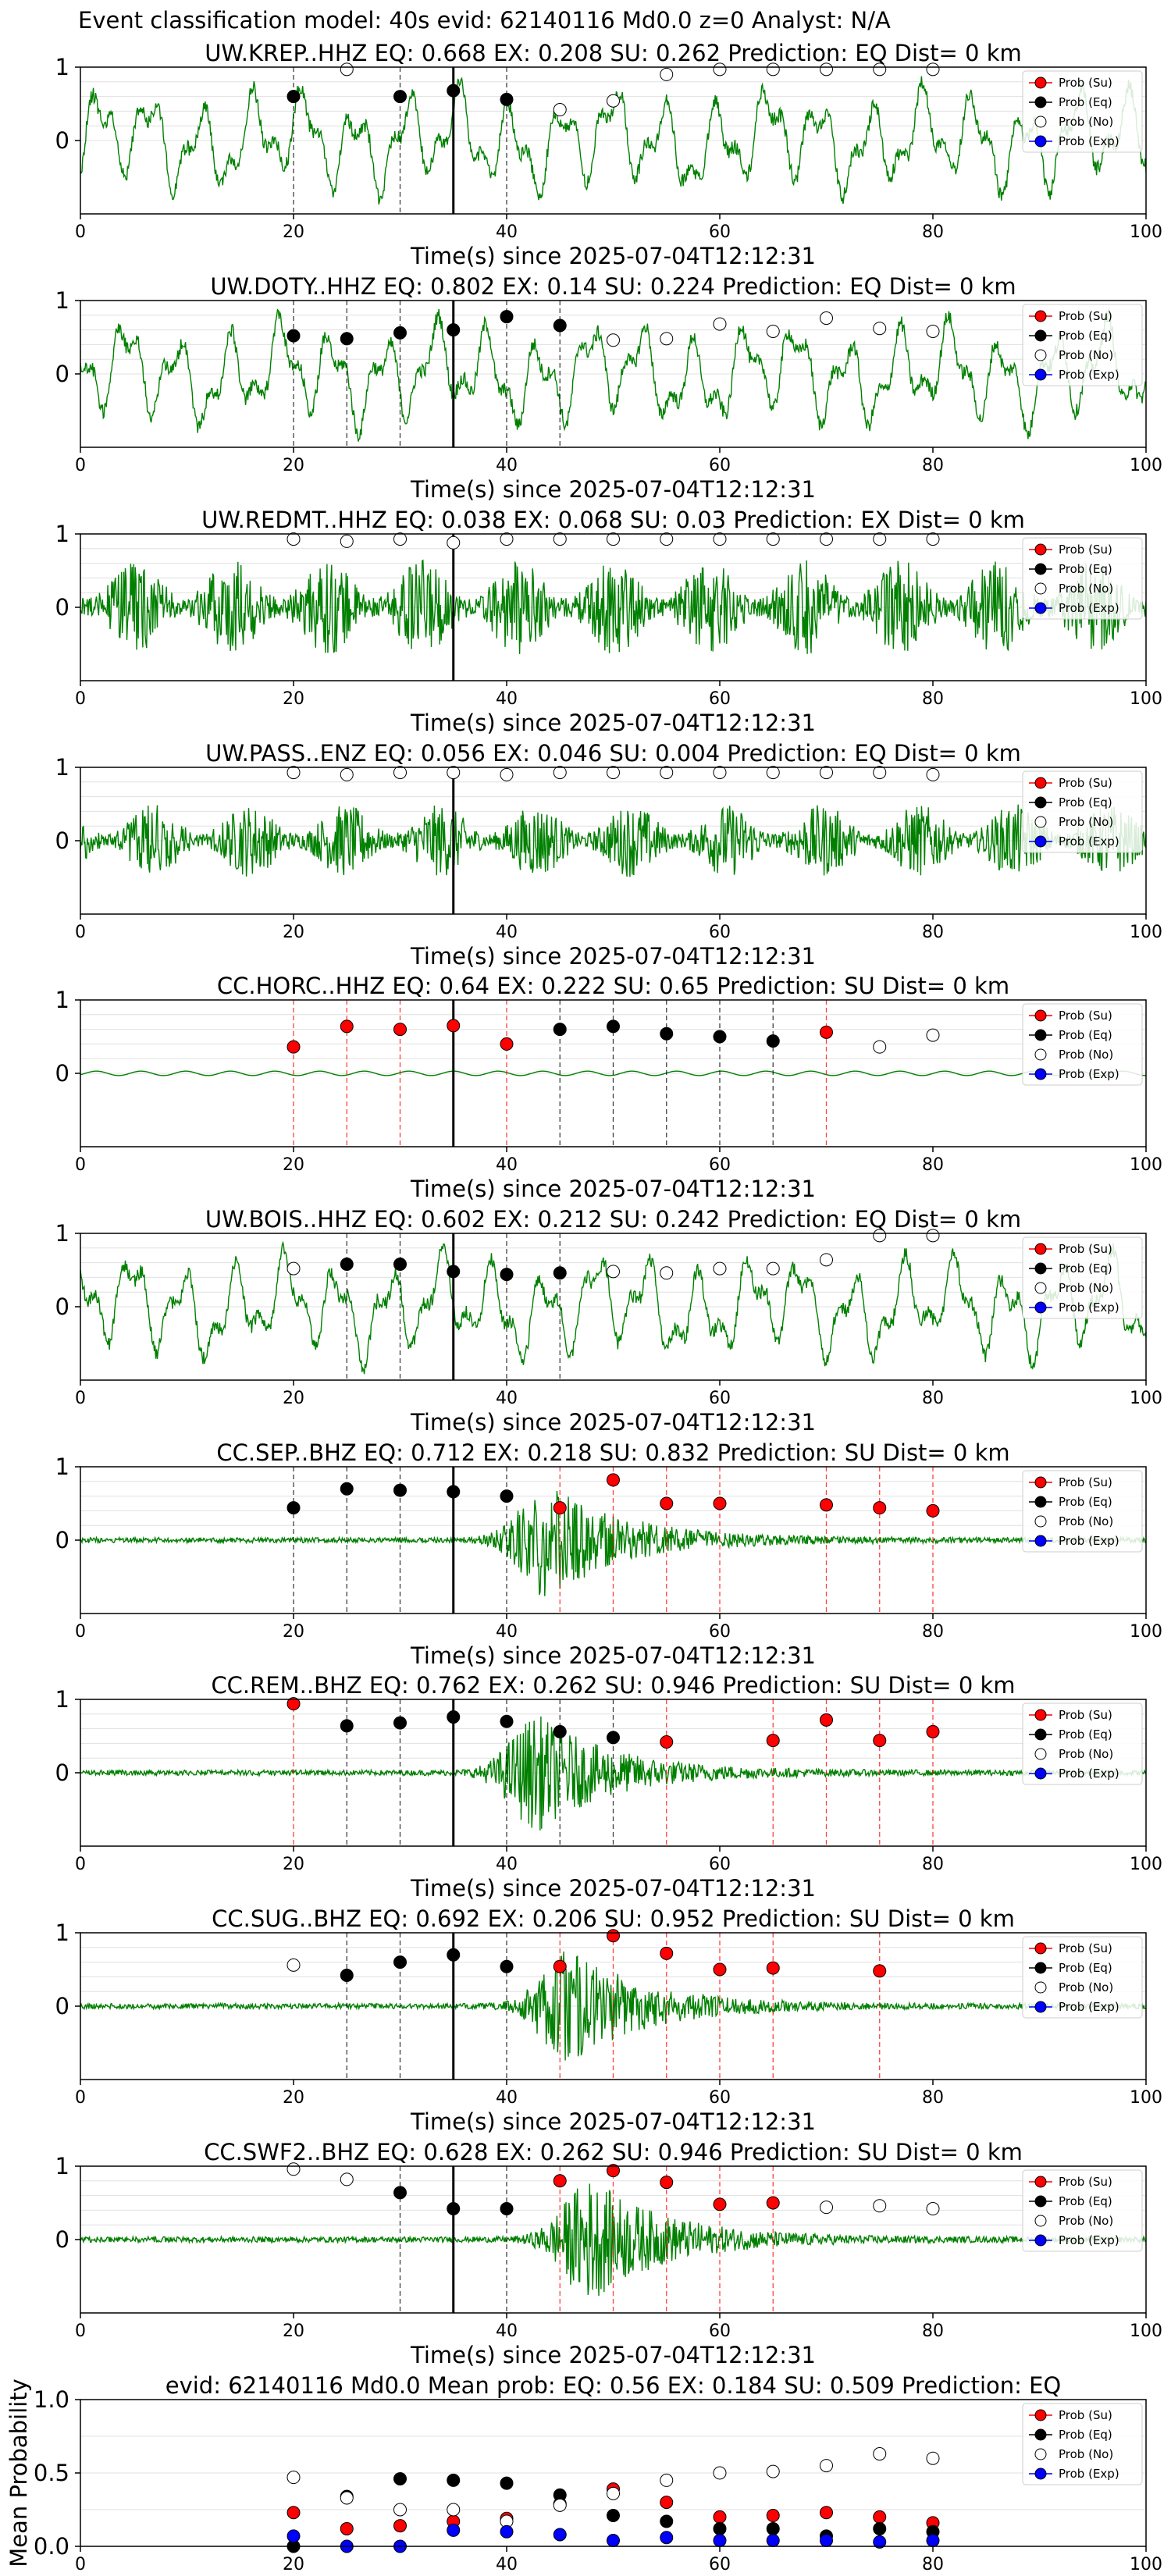 The height and width of the screenshot is (2576, 1171). Describe the element at coordinates (1089, 2474) in the screenshot. I see `legend-label-exp: Prob (Exp)` at that location.